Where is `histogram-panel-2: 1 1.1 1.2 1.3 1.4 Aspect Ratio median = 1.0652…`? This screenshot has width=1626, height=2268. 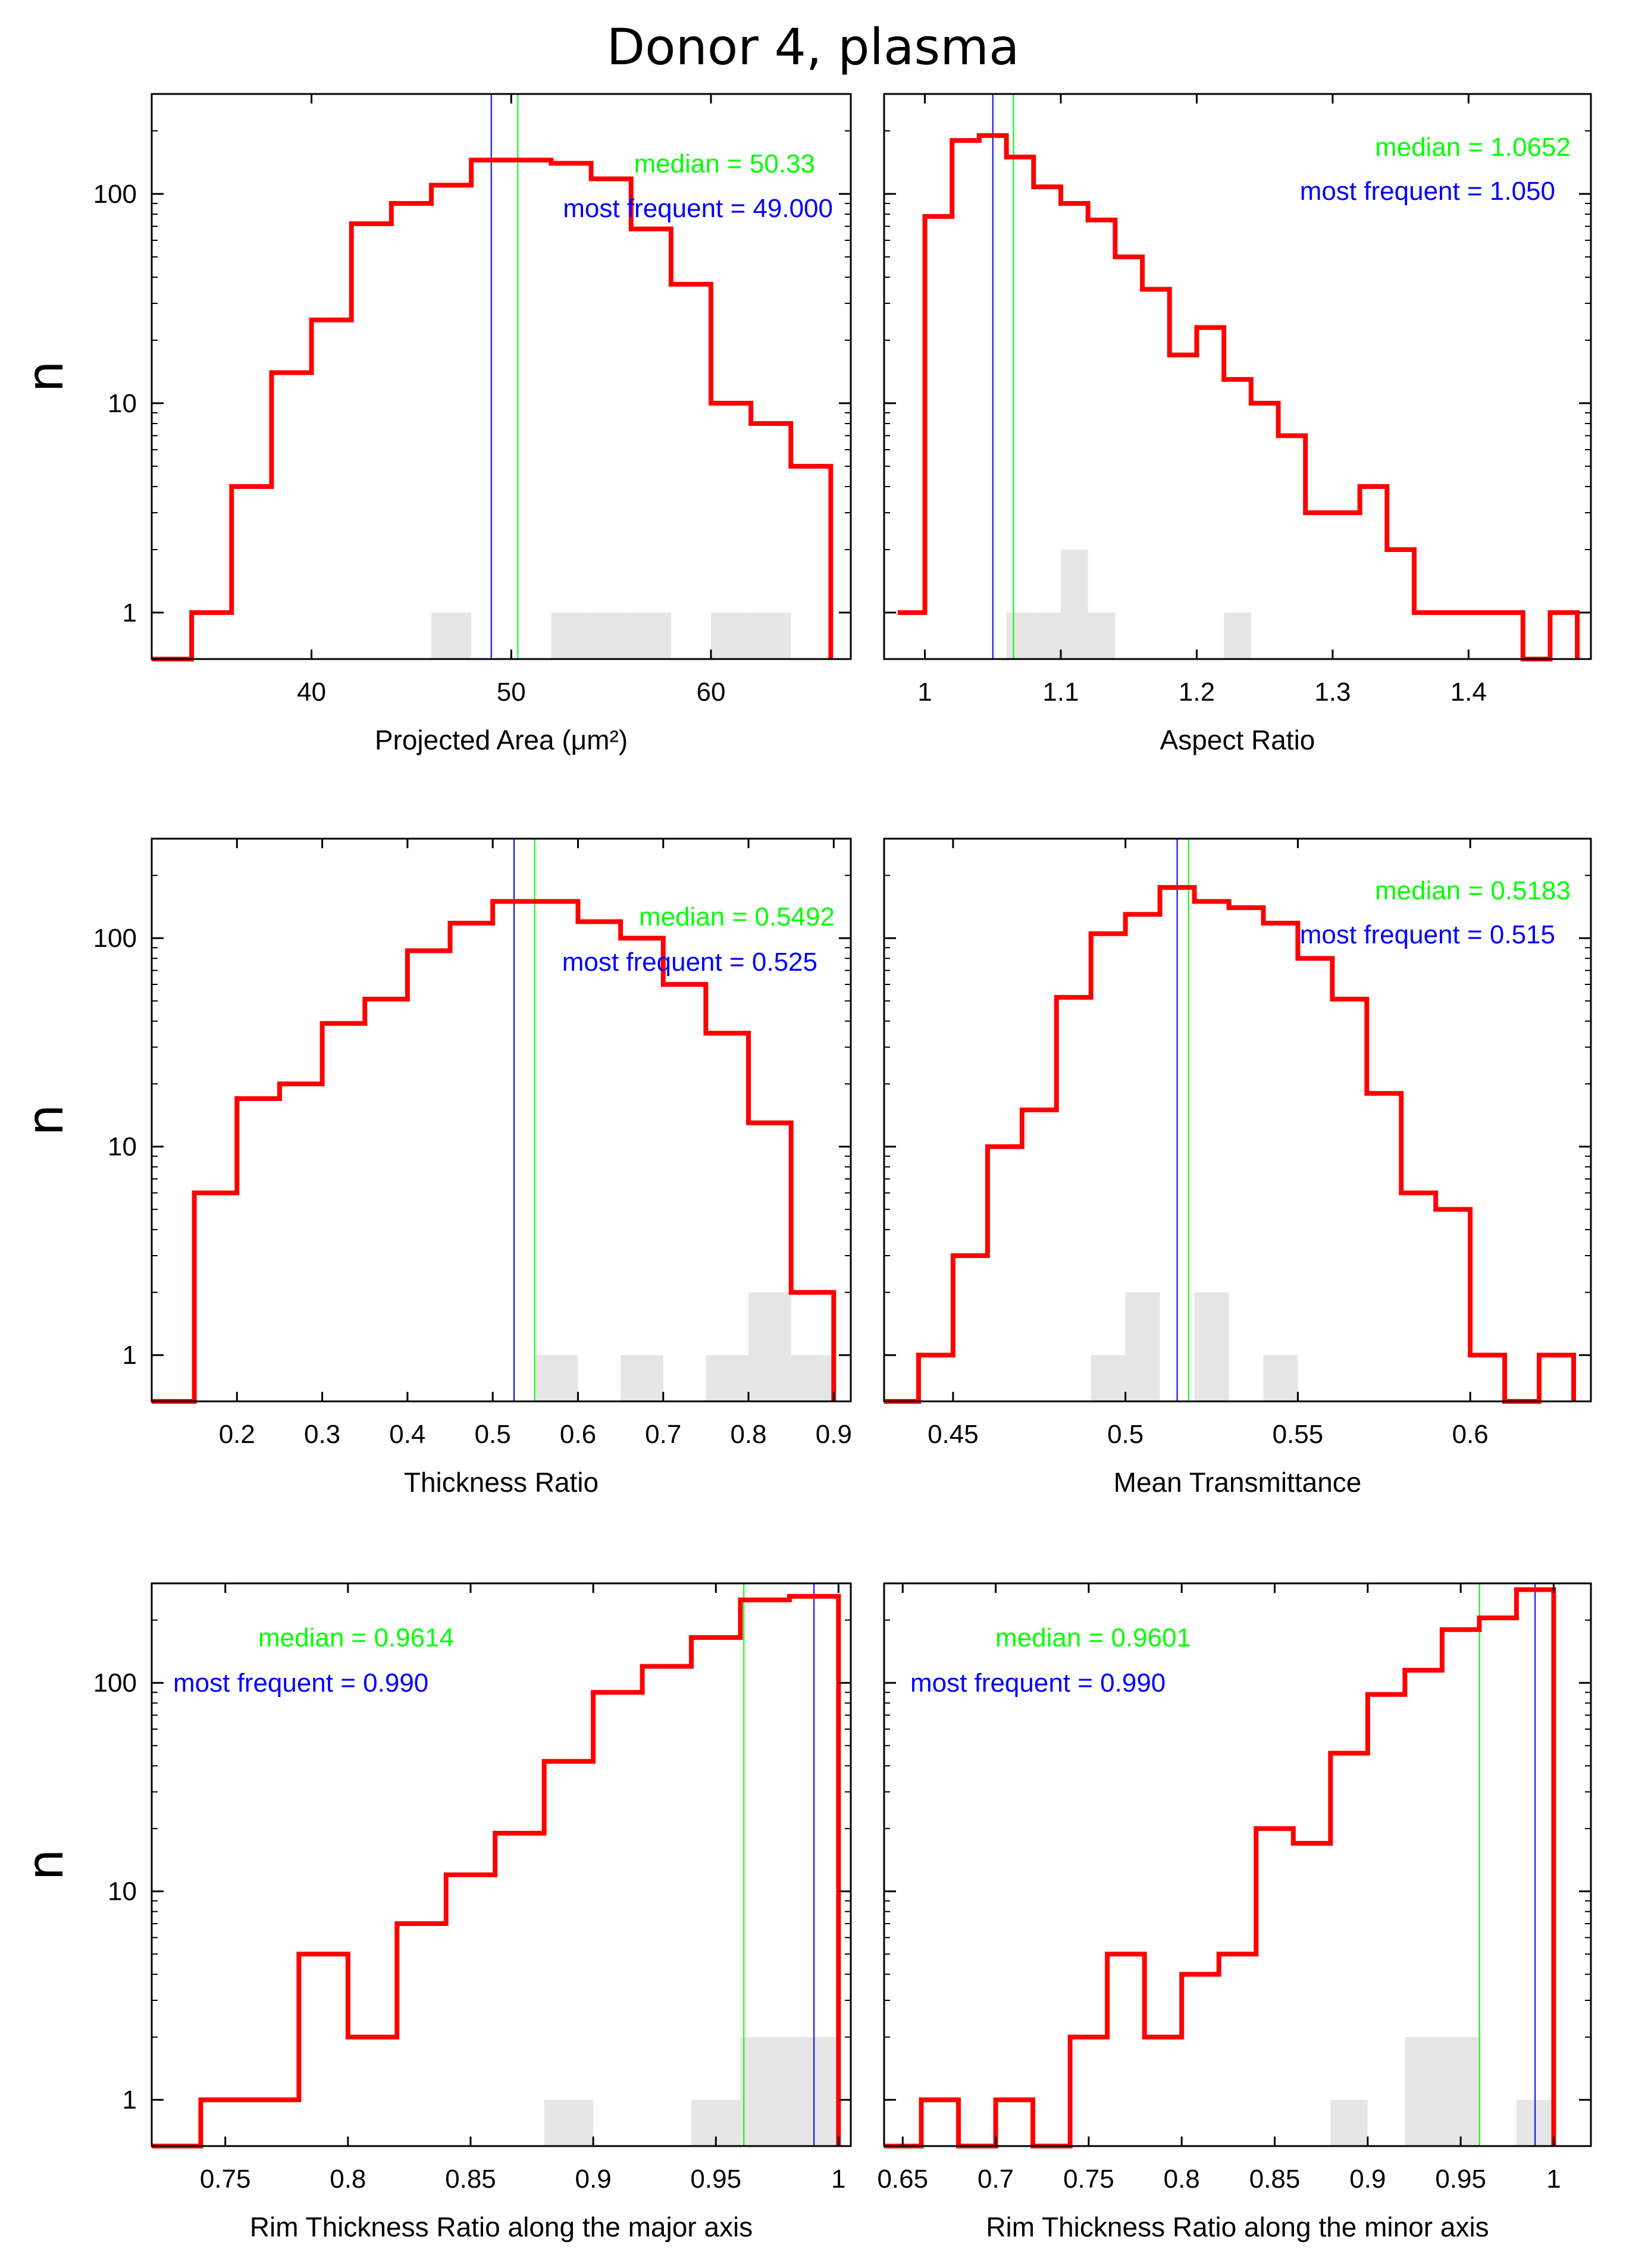 histogram-panel-2: 1 1.1 1.2 1.3 1.4 Aspect Ratio median = 1.0652… is located at coordinates (1237, 424).